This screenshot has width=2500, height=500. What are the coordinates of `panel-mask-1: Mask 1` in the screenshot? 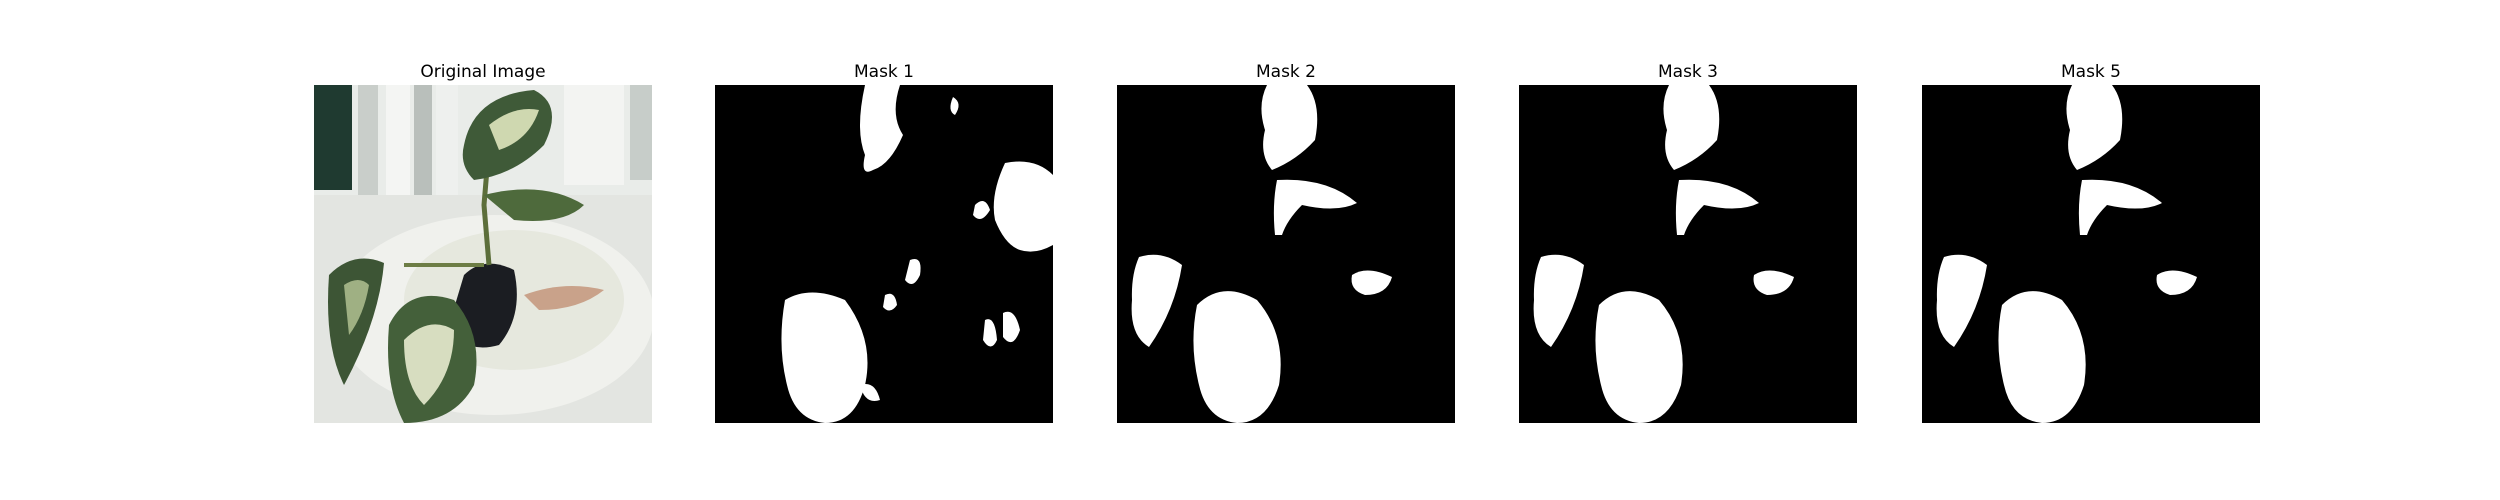 It's located at (884, 241).